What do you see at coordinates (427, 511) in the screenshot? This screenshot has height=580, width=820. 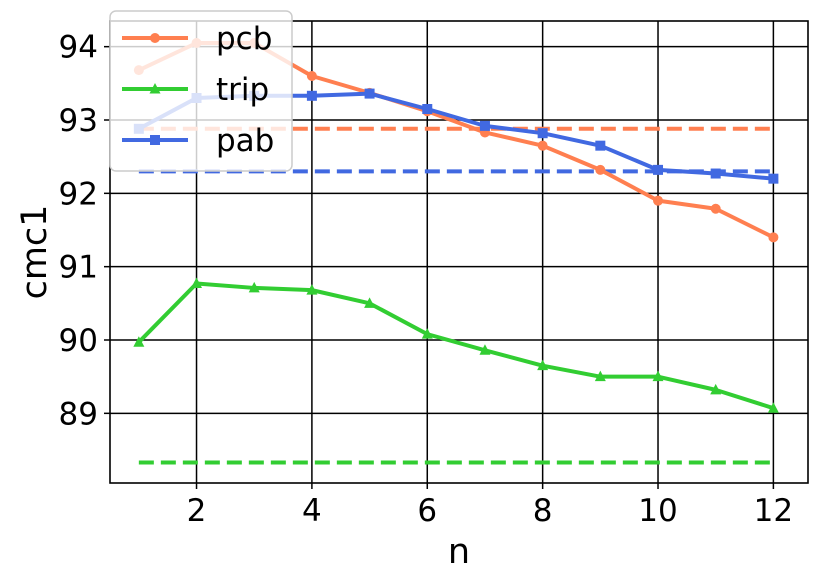 I see `x-tick-label: 6` at bounding box center [427, 511].